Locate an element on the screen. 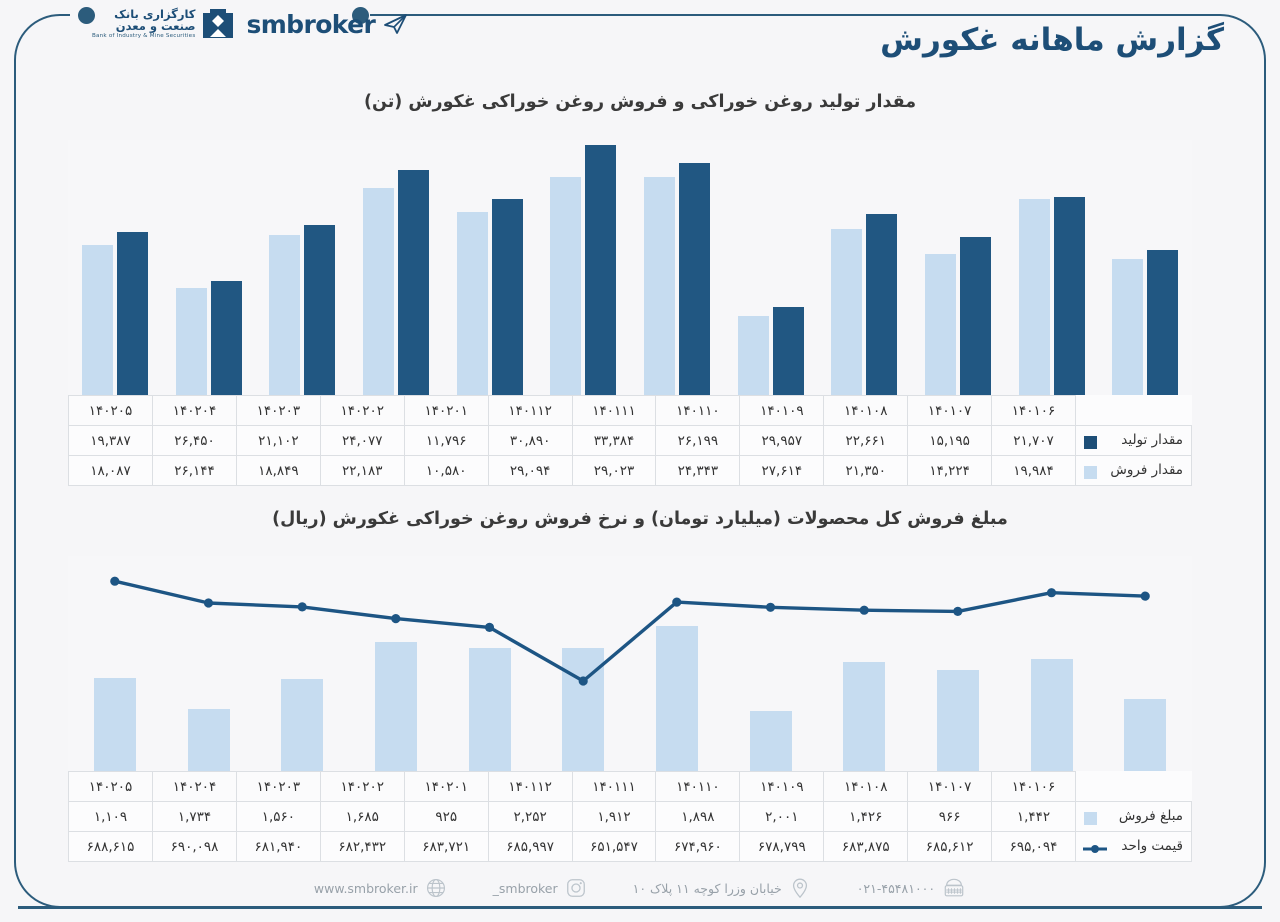 The image size is (1280, 922). table-cell: ۹۲۵ is located at coordinates (446, 816).